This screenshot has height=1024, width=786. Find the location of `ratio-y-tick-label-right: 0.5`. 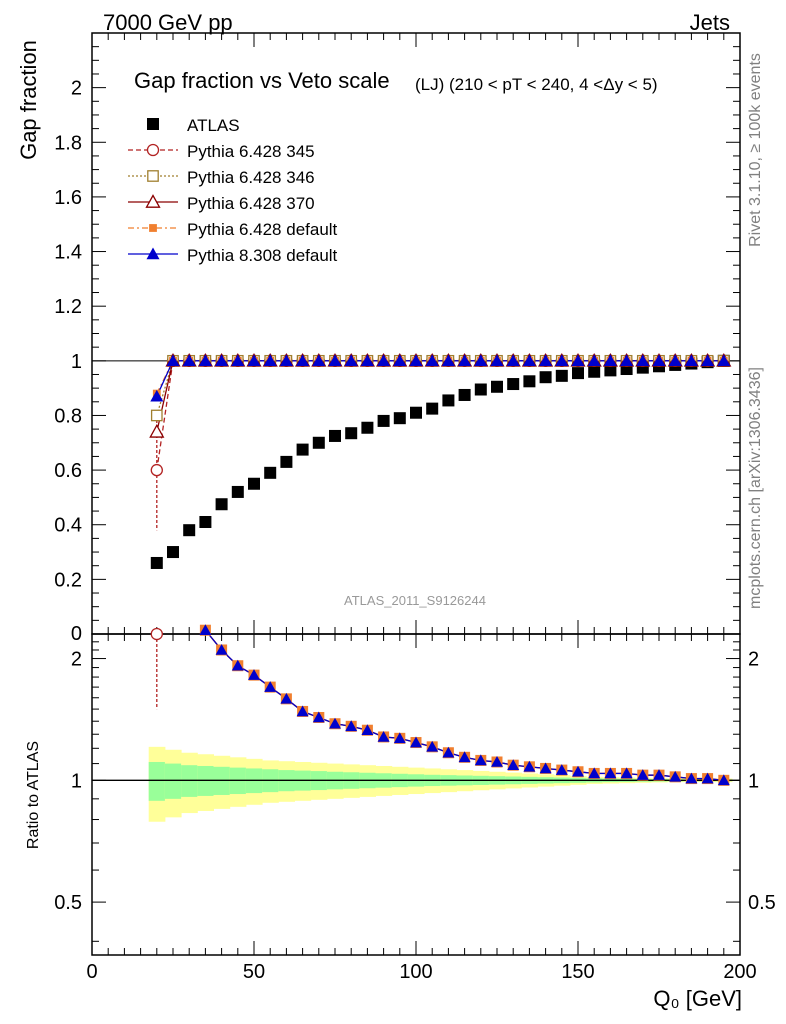

ratio-y-tick-label-right: 0.5 is located at coordinates (762, 903).